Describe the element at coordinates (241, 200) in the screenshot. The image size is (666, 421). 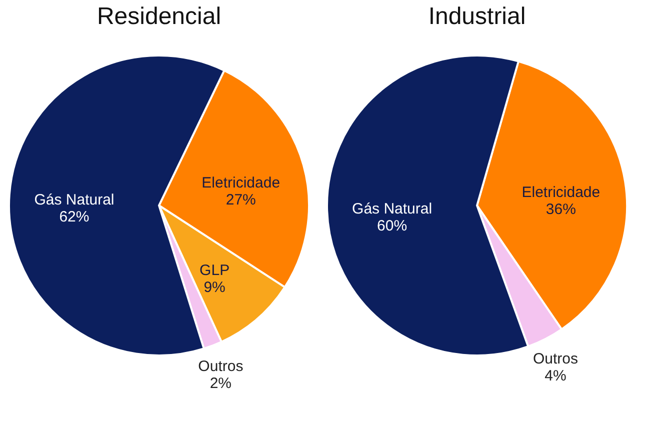
I see `data-label: 27%` at that location.